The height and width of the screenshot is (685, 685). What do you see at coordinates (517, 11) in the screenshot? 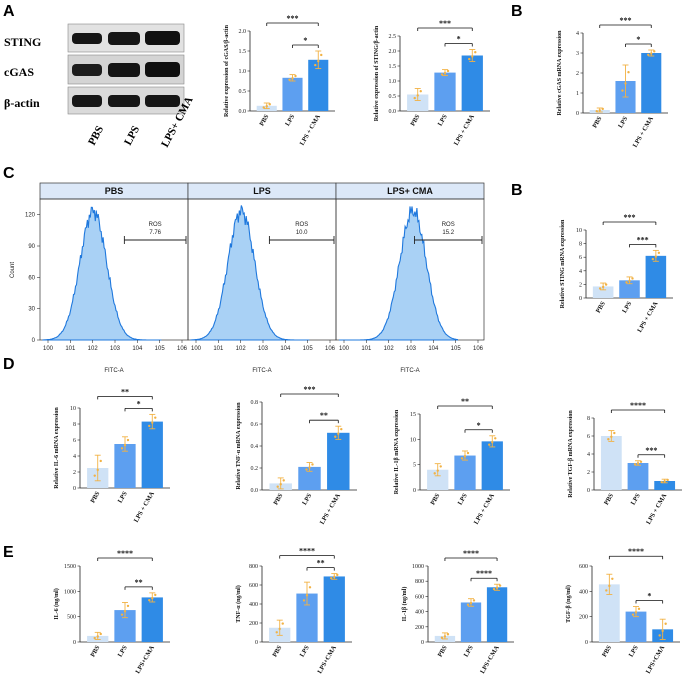
I see `panel-label-b-top: B` at bounding box center [517, 11].